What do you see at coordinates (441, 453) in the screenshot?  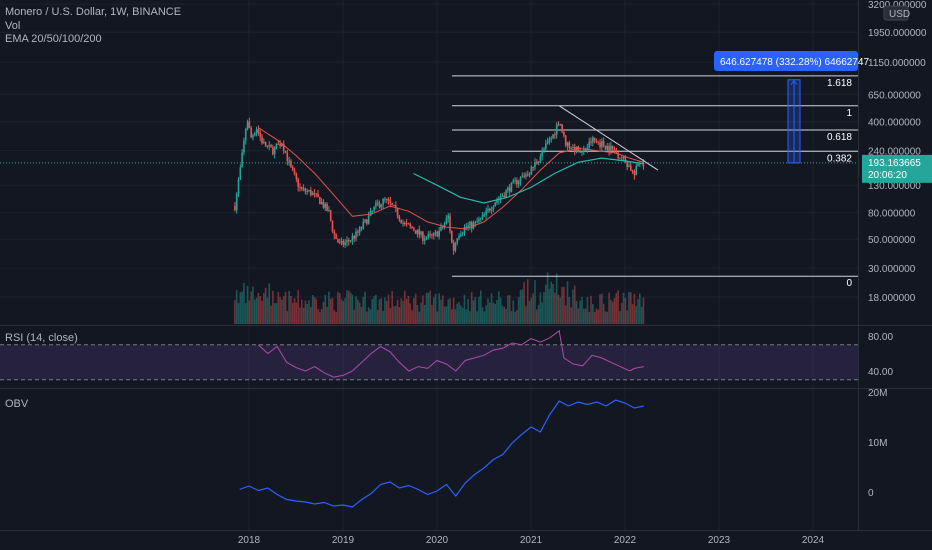 I see `obv-line` at bounding box center [441, 453].